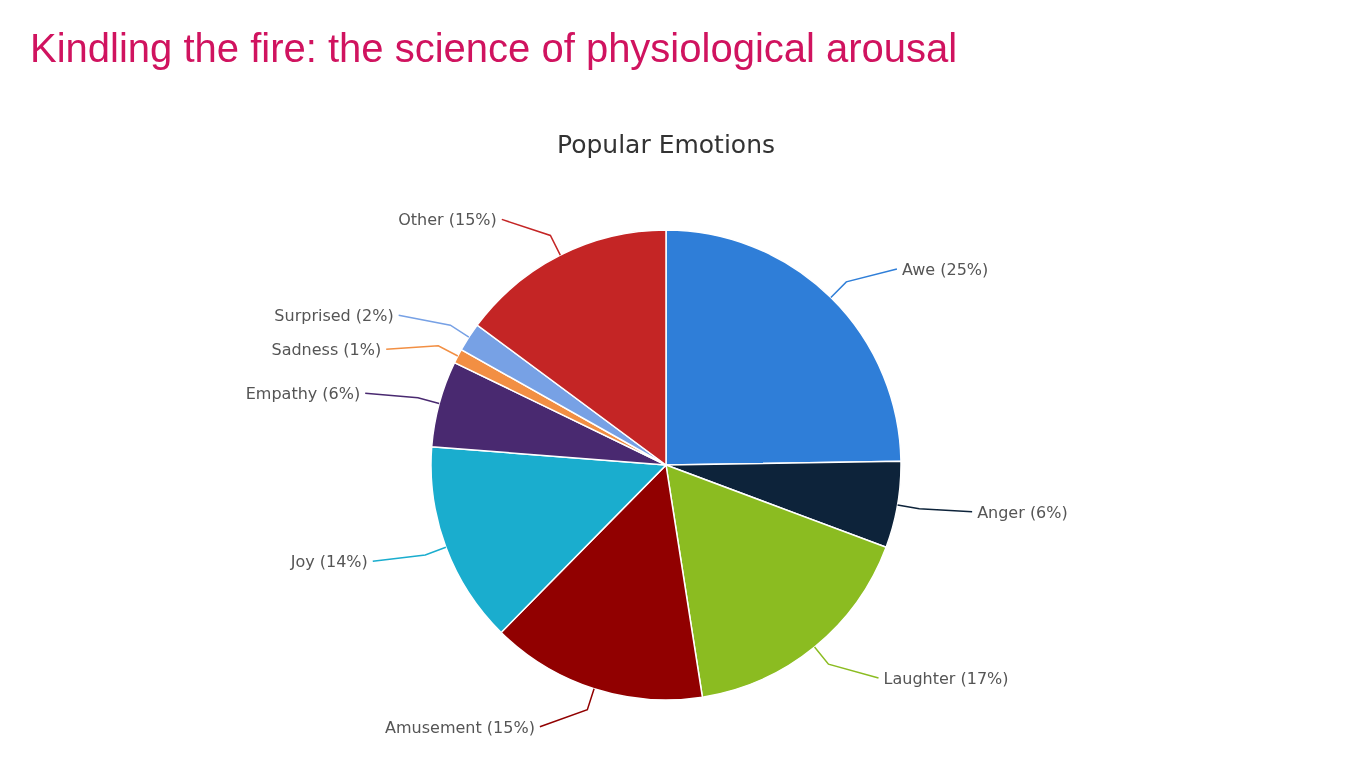 This screenshot has width=1366, height=768. Describe the element at coordinates (460, 727) in the screenshot. I see `slice-label: Amusement (15%)` at that location.